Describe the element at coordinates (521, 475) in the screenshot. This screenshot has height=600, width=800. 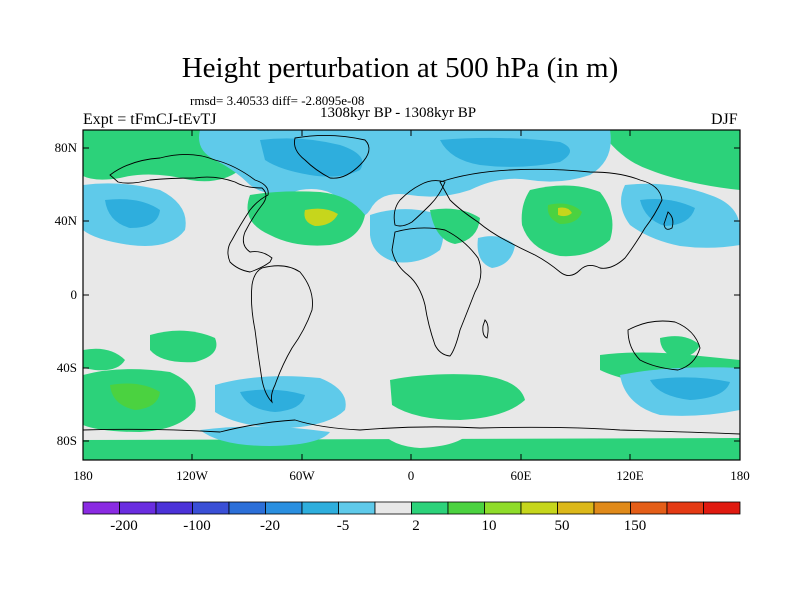
I see `lon-tick-60e: 60E` at that location.